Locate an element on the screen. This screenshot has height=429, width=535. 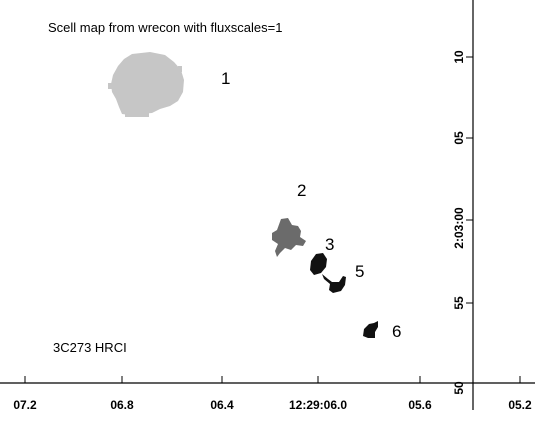
plot-title: Scell map from wrecon with fluxscales=1 is located at coordinates (165, 27).